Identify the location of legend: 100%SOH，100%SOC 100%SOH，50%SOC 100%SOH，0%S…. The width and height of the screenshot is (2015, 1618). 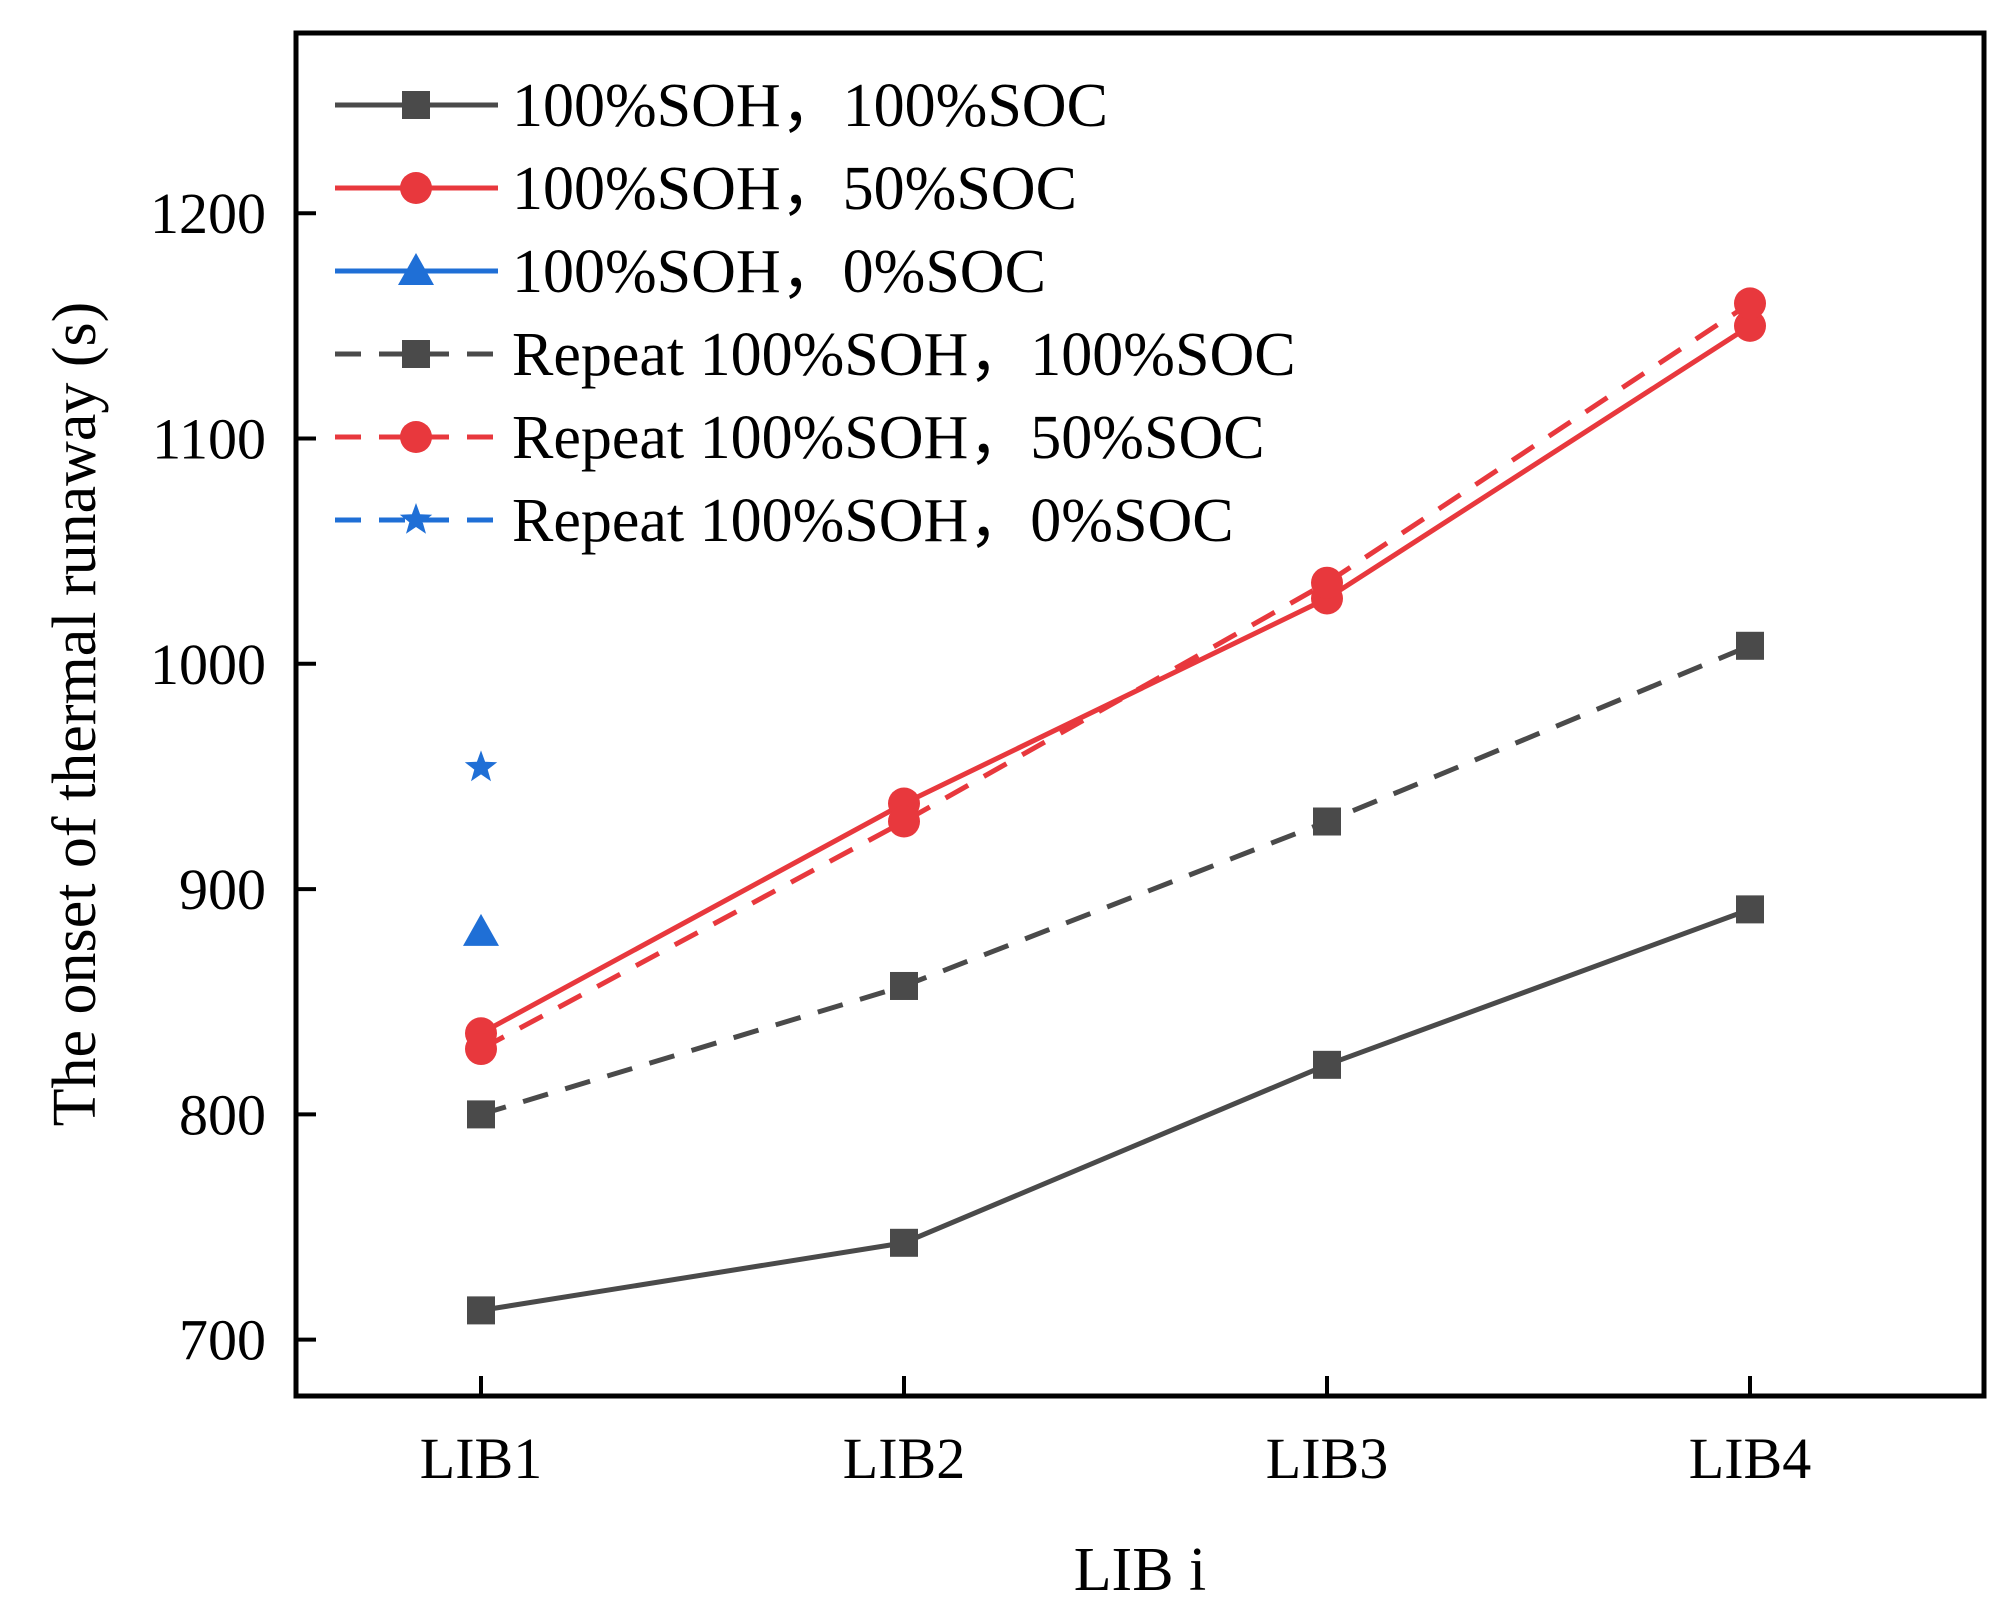
(815, 313).